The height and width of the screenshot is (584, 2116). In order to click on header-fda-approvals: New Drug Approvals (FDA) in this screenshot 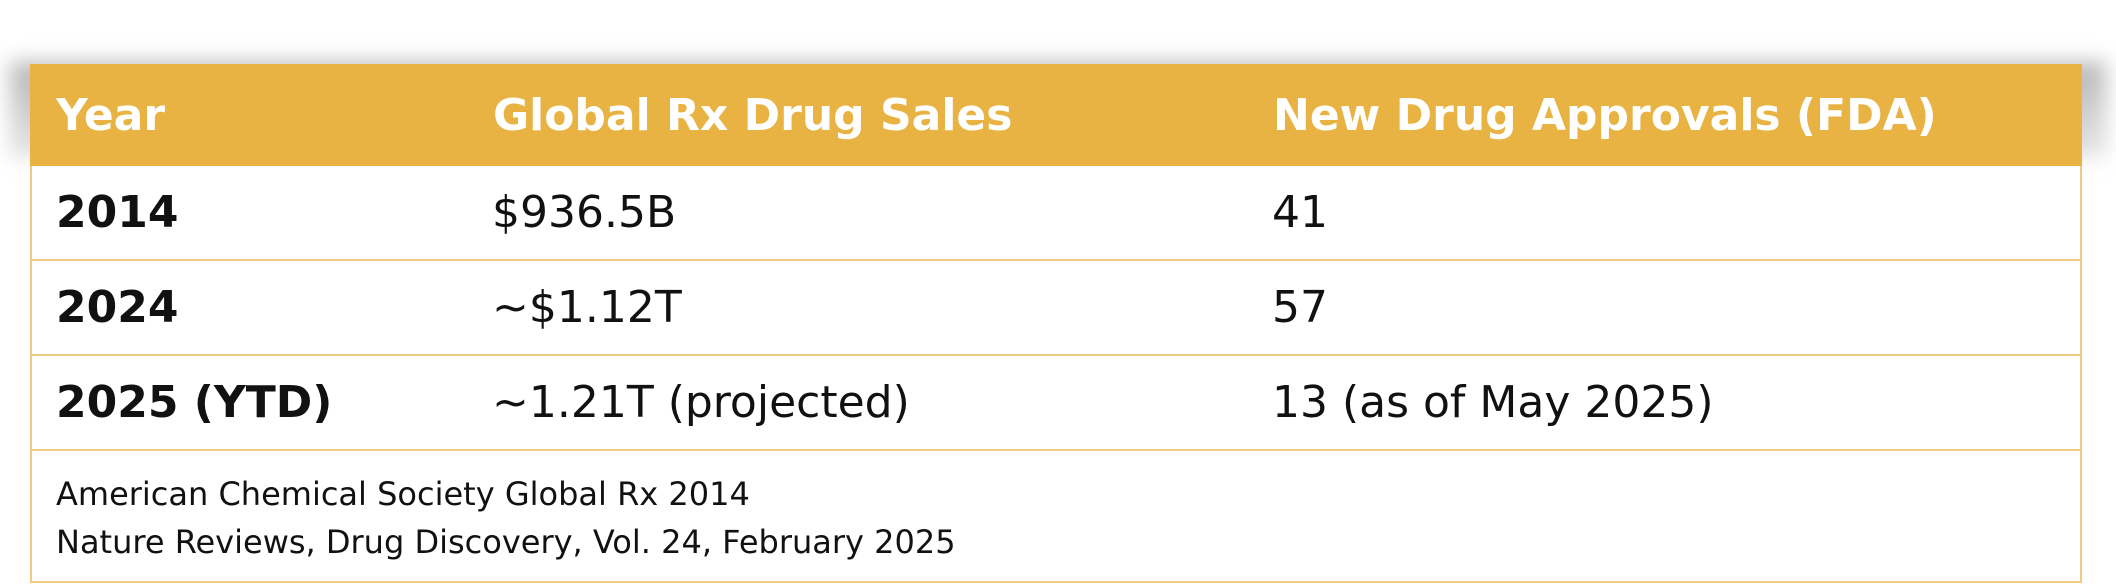, I will do `click(1664, 115)`.